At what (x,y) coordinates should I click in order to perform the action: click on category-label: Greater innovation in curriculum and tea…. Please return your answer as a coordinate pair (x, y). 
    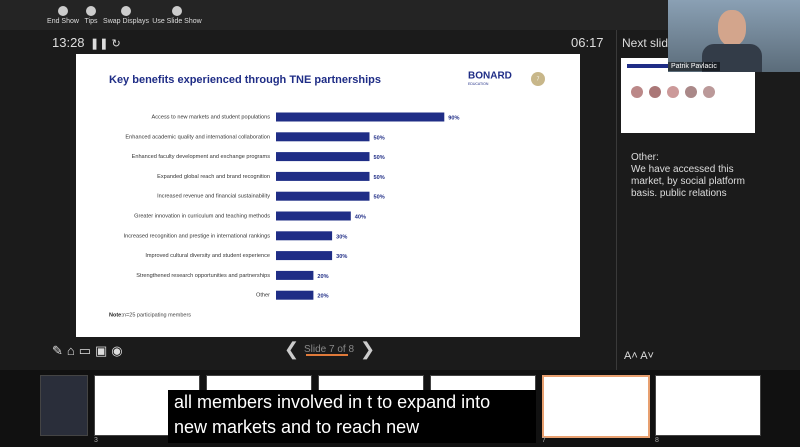
    Looking at the image, I should click on (202, 216).